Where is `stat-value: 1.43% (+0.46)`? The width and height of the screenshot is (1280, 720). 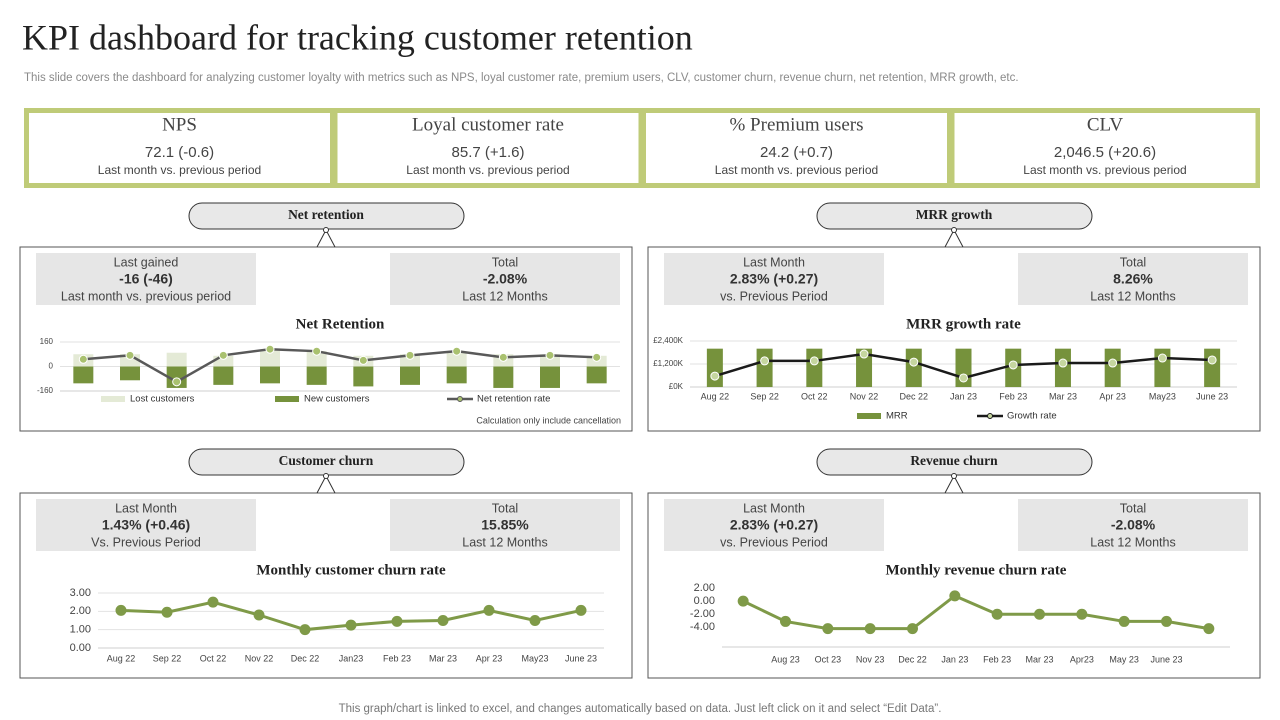
stat-value: 1.43% (+0.46) is located at coordinates (146, 525).